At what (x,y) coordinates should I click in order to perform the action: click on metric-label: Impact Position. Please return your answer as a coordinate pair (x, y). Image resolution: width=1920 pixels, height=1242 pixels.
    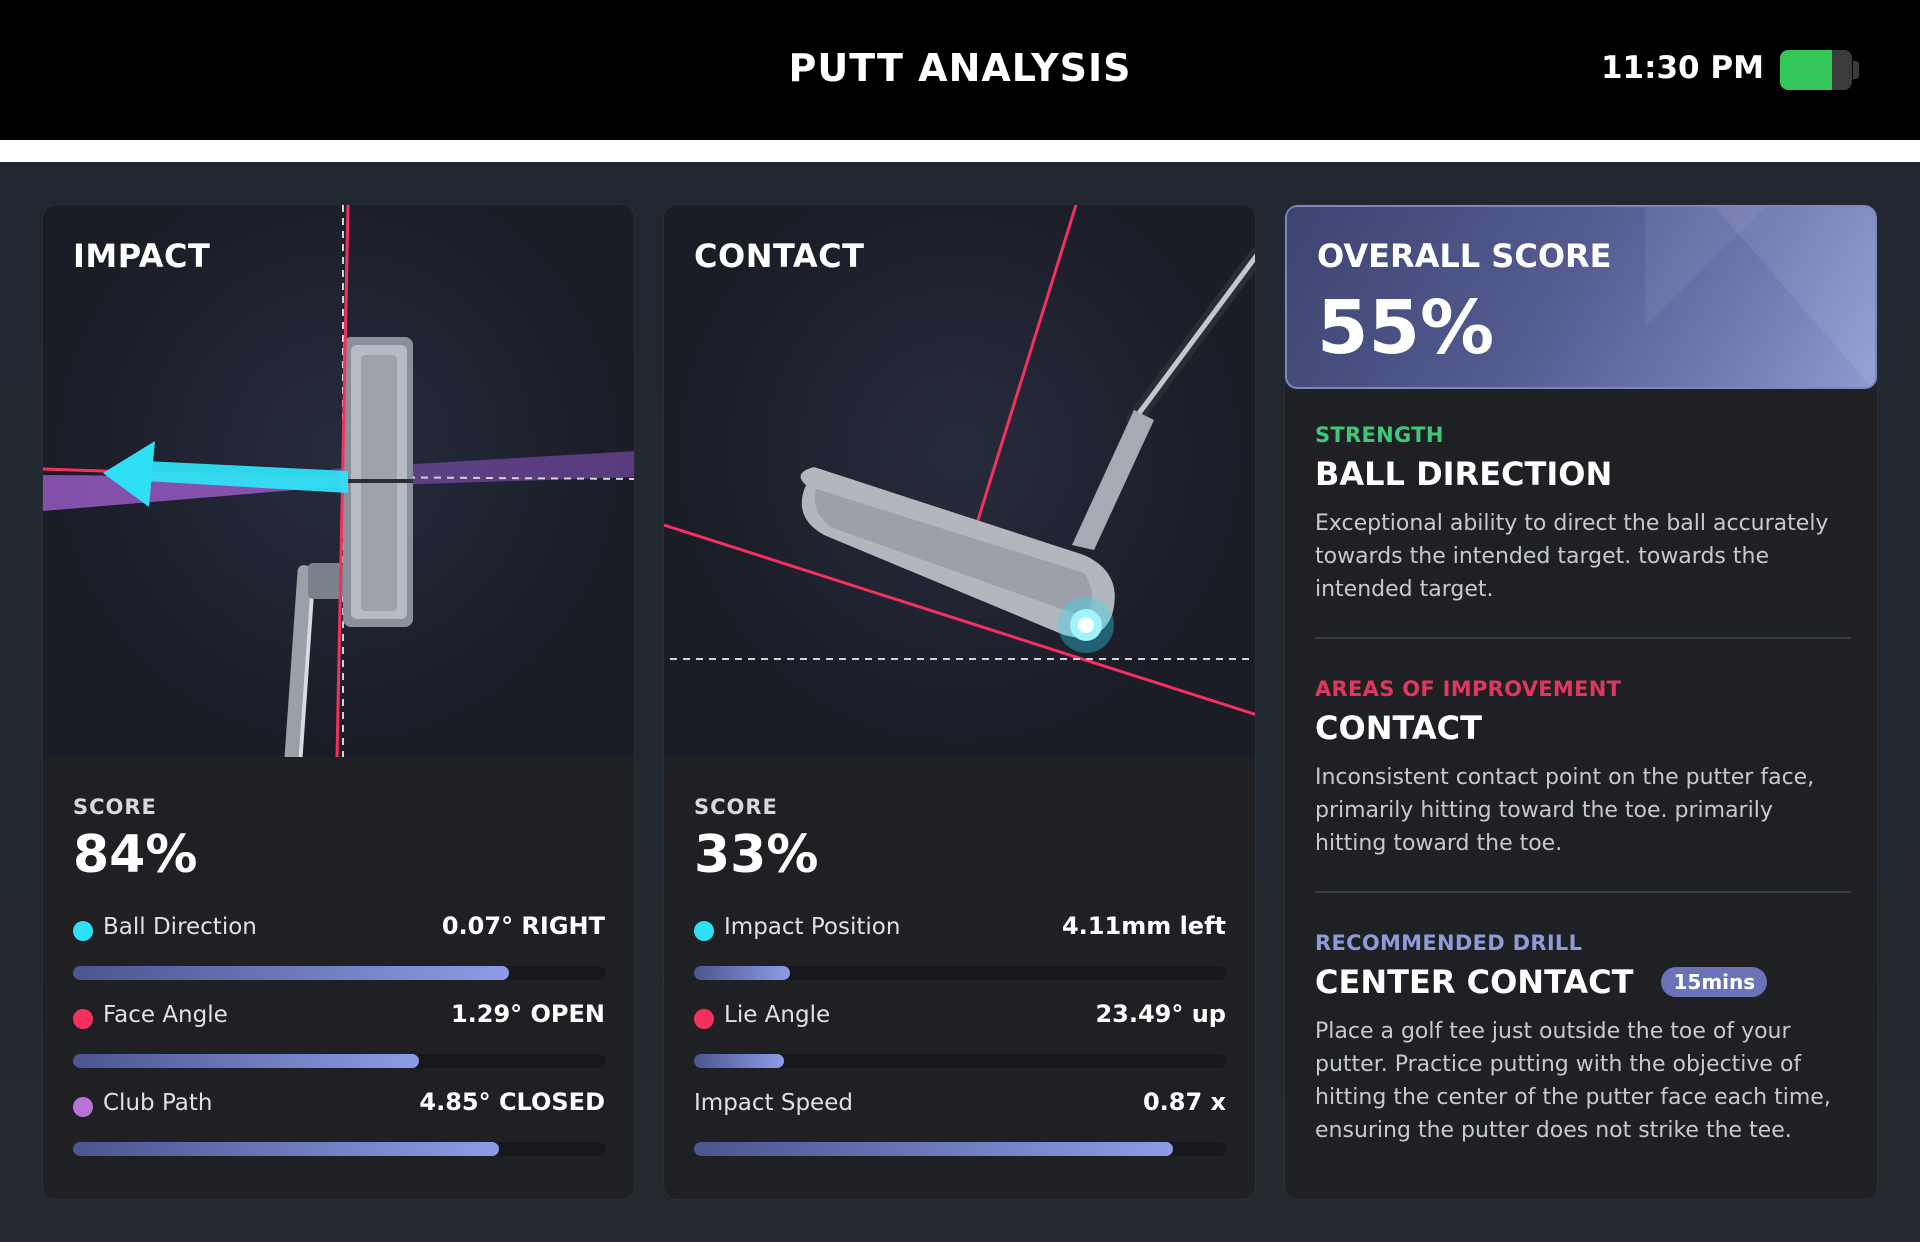
    Looking at the image, I should click on (812, 927).